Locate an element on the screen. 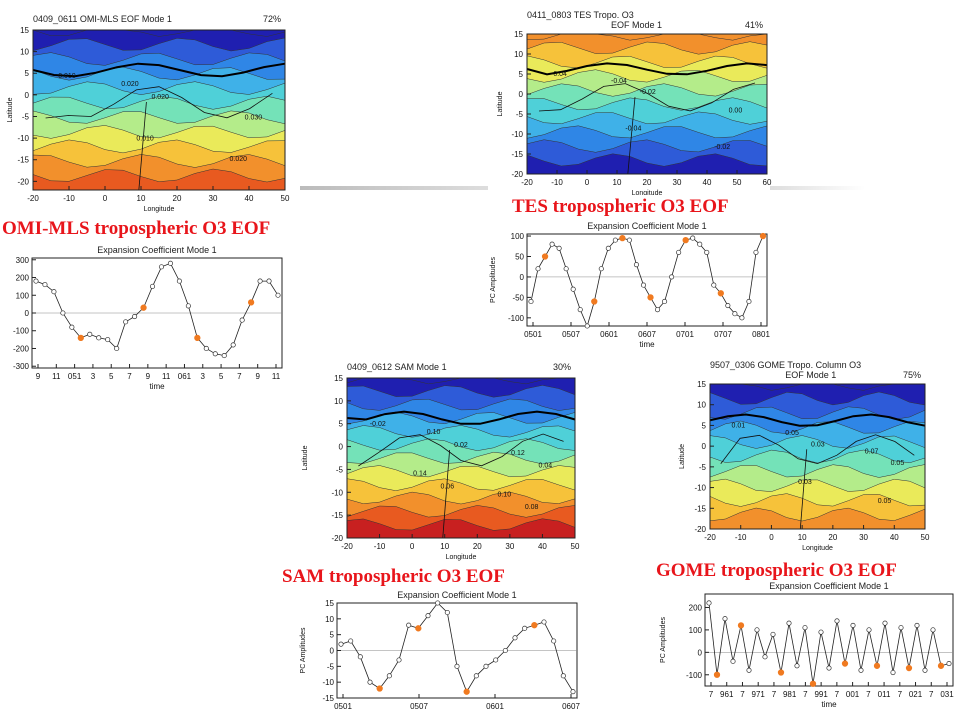  map-contour-label: -0.04 is located at coordinates (633, 129).